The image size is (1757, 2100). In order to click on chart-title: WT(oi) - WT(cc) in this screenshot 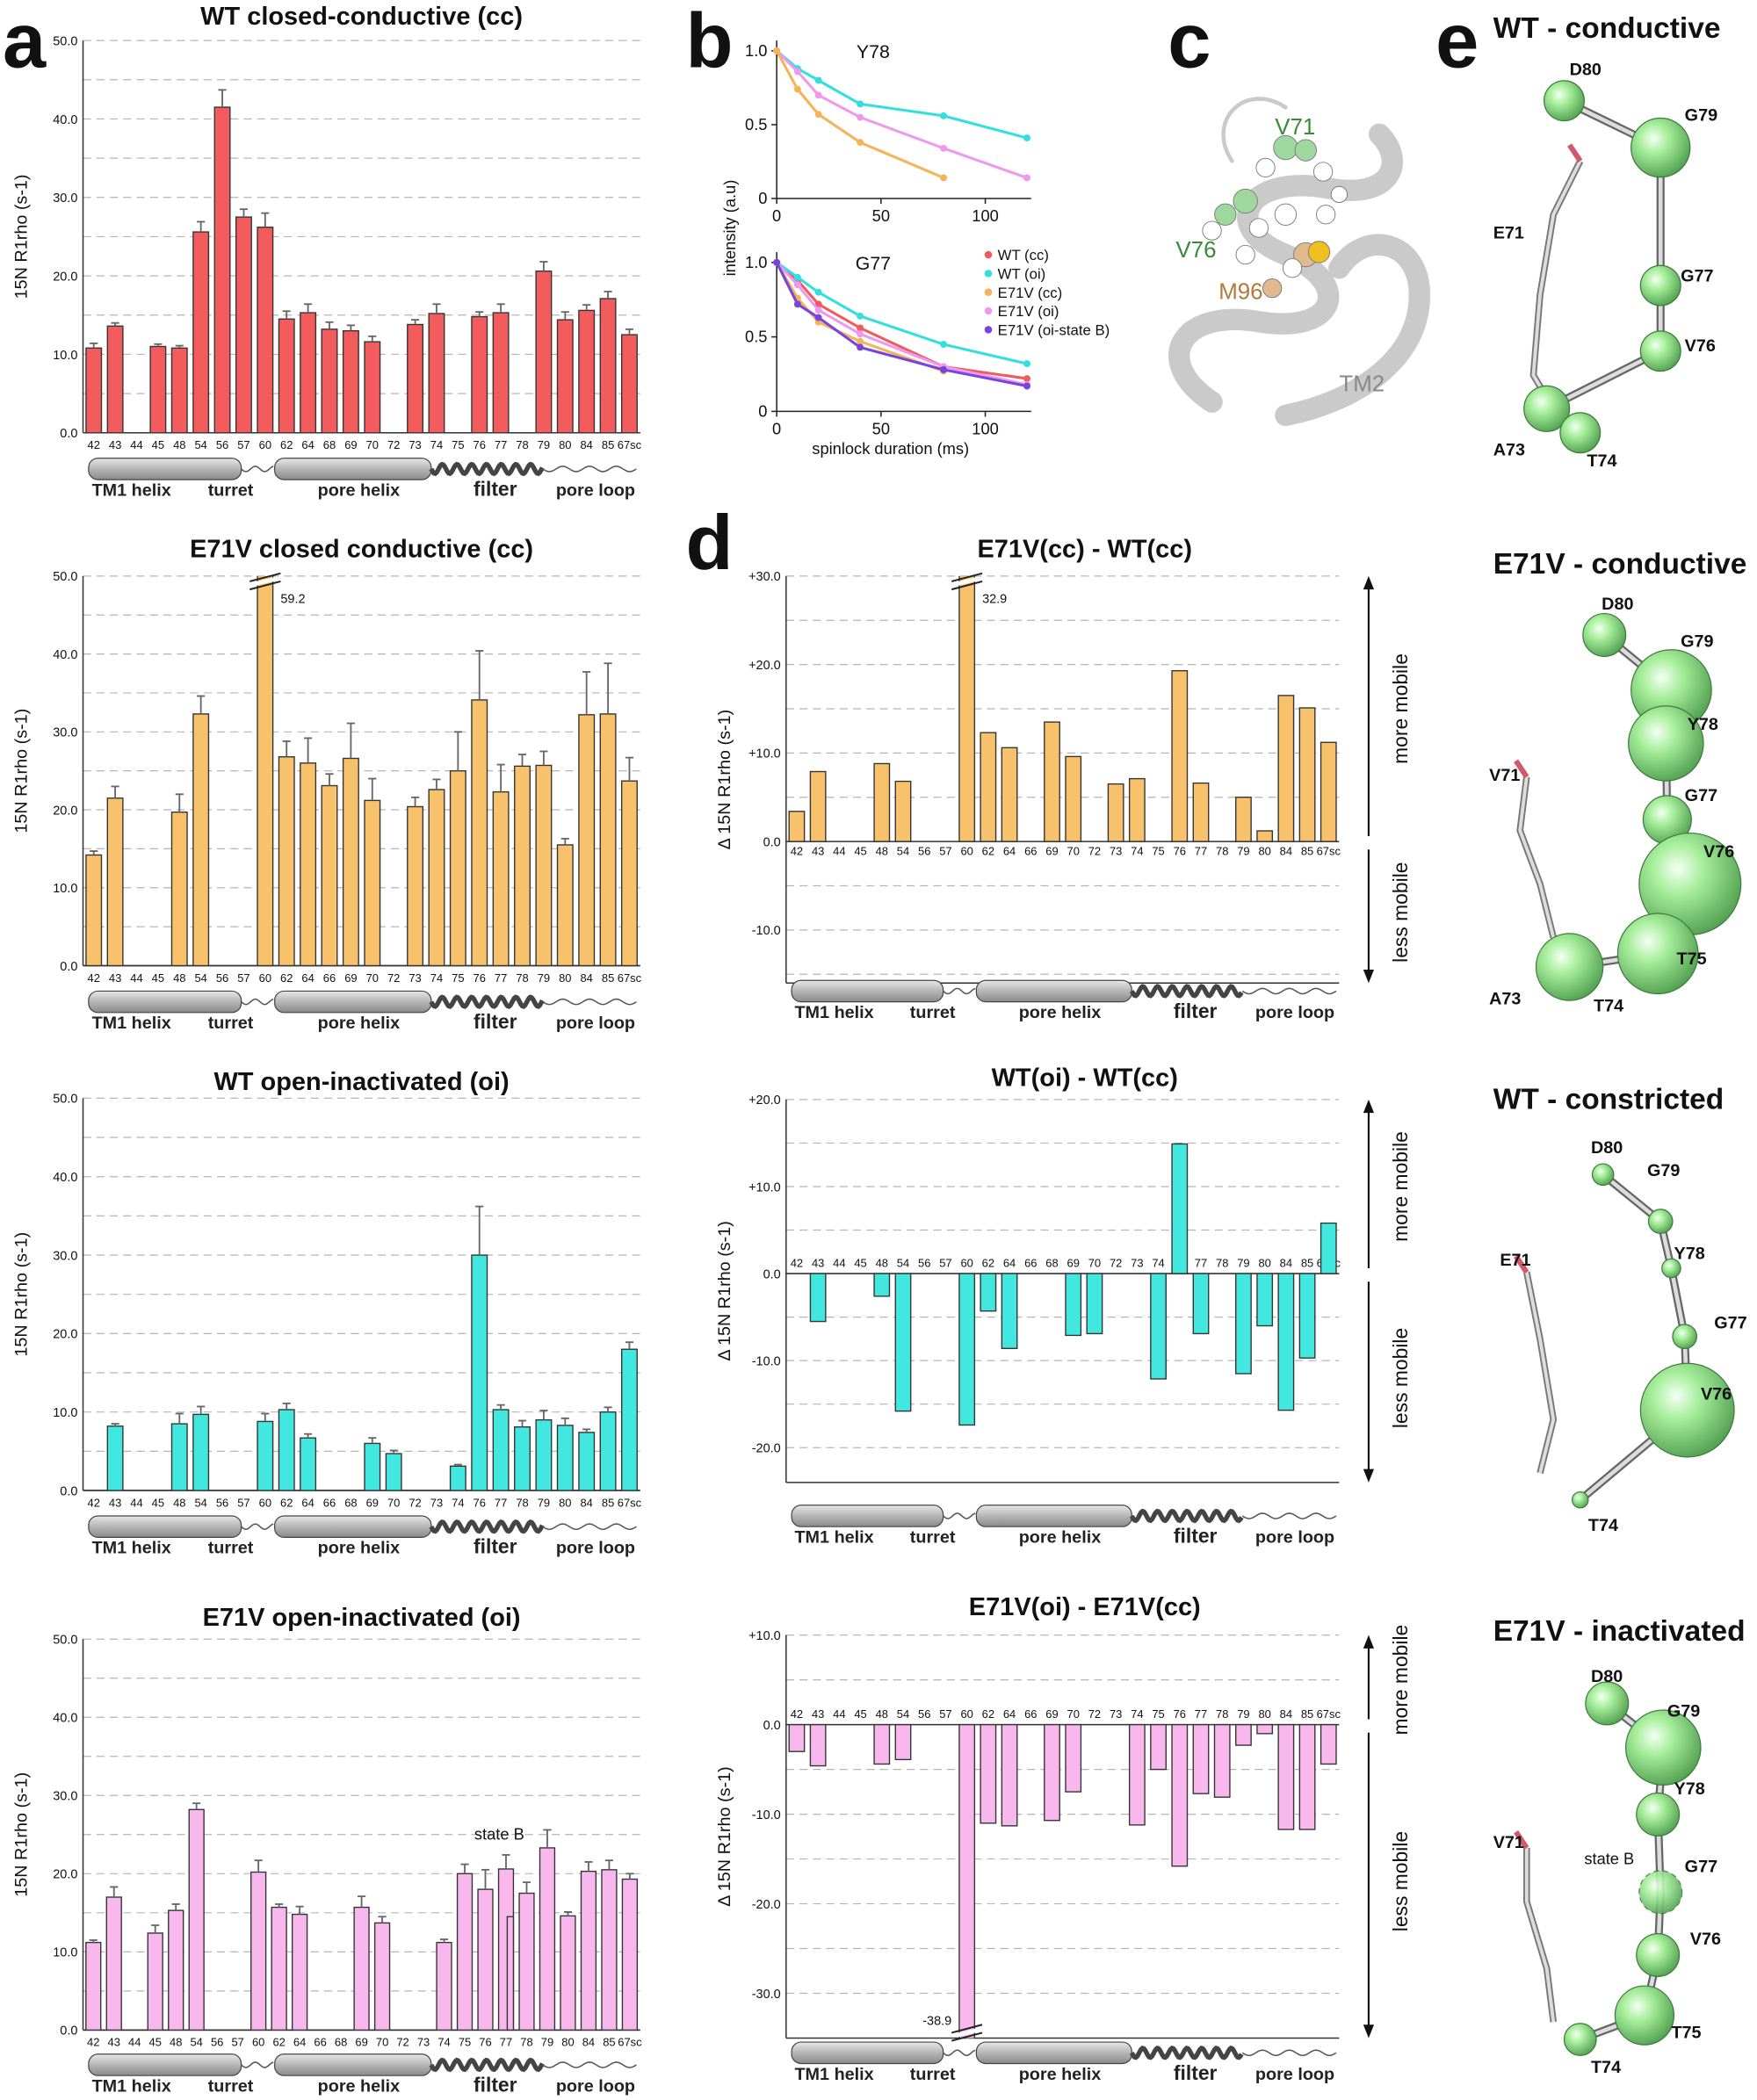, I will do `click(1085, 1078)`.